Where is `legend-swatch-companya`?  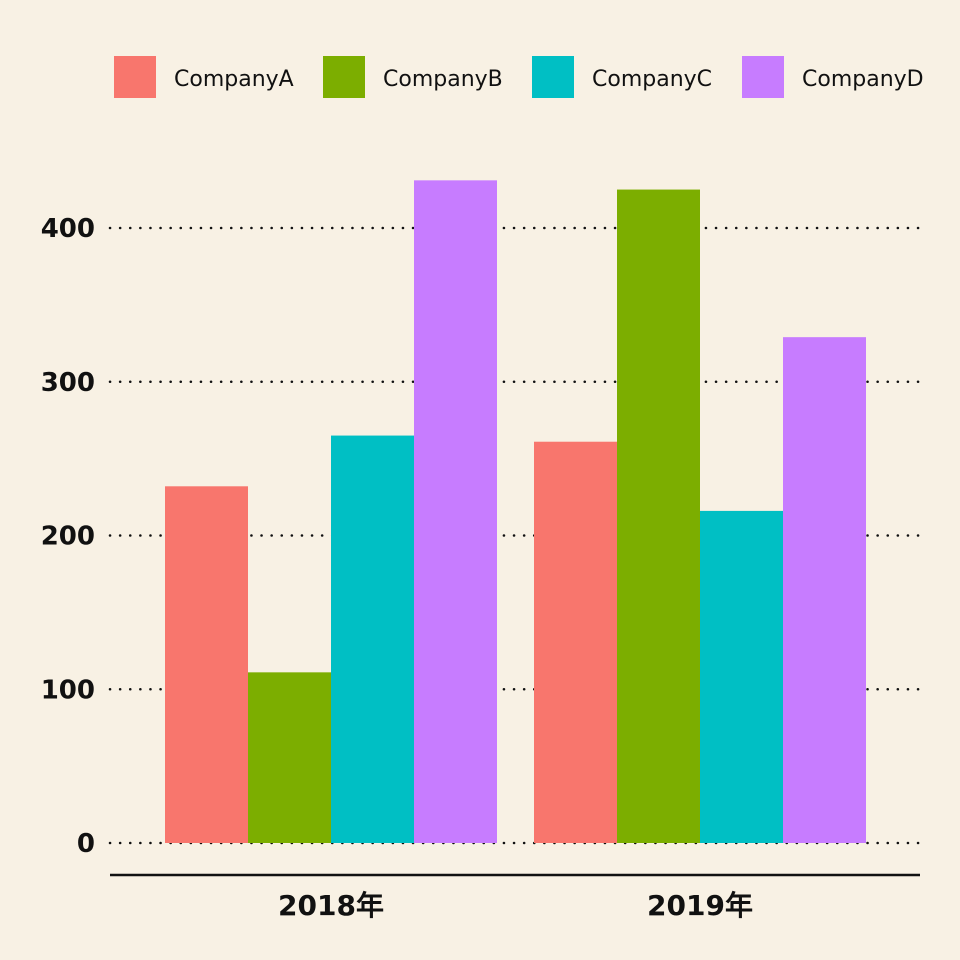 legend-swatch-companya is located at coordinates (135, 77).